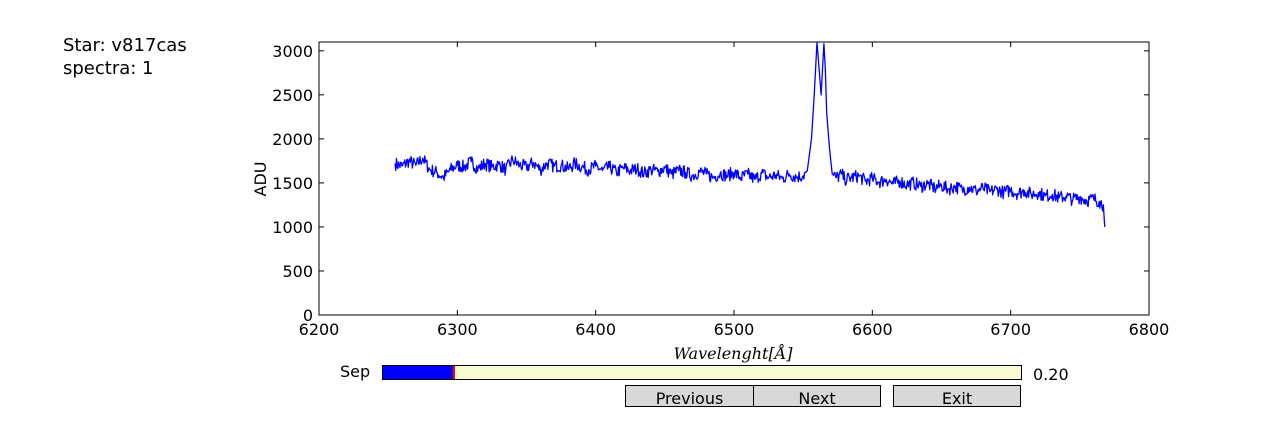 Image resolution: width=1277 pixels, height=422 pixels. What do you see at coordinates (308, 315) in the screenshot?
I see `y-tick-label-0: 0` at bounding box center [308, 315].